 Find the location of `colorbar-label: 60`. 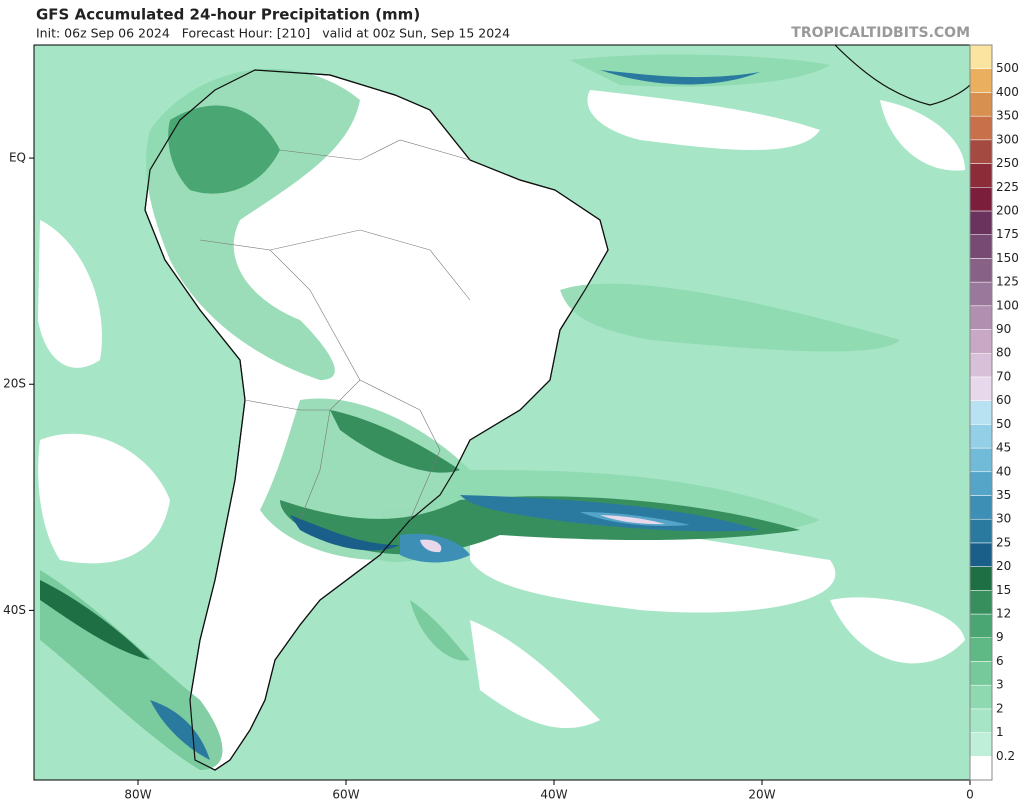

colorbar-label: 60 is located at coordinates (1003, 400).